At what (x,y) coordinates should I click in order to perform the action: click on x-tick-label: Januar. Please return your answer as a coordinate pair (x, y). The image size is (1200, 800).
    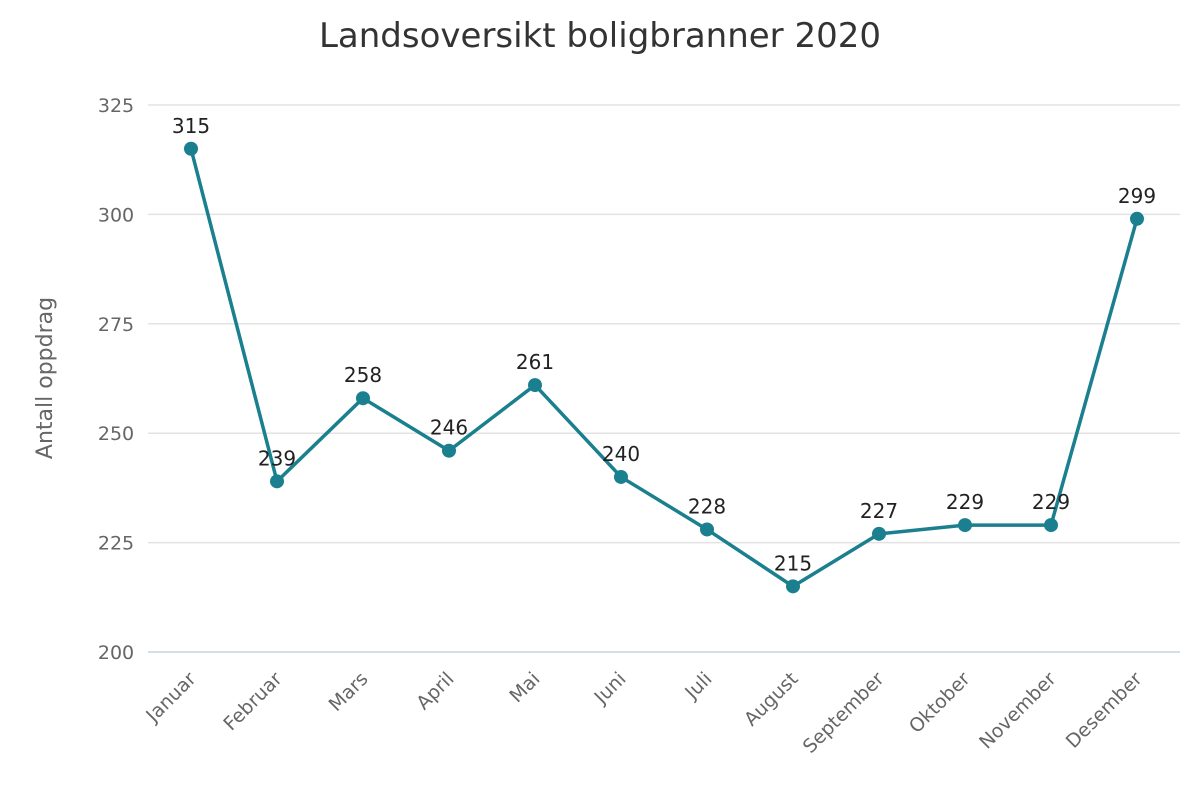
    Looking at the image, I should click on (170, 697).